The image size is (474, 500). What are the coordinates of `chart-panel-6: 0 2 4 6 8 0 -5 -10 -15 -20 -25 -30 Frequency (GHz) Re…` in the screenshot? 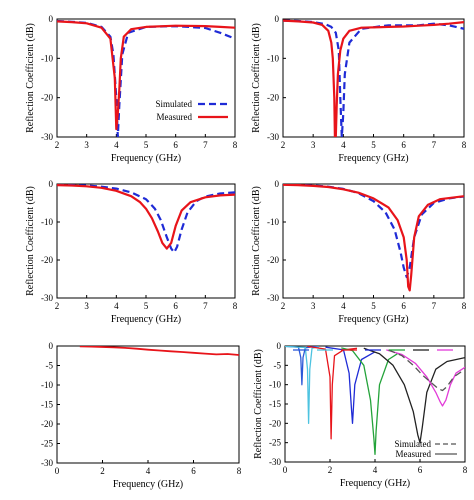 It's located at (360, 415).